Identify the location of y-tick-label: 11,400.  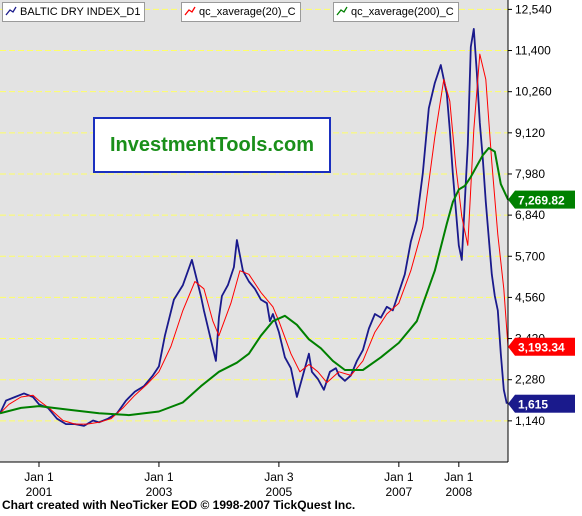
(533, 51).